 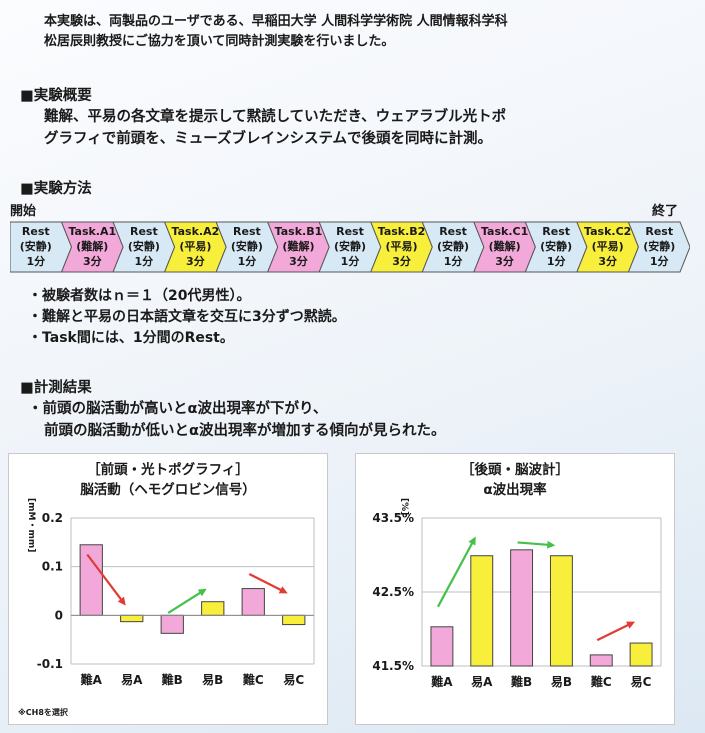 I want to click on y-axis-unit-label: [mM・mm], so click(x=31, y=525).